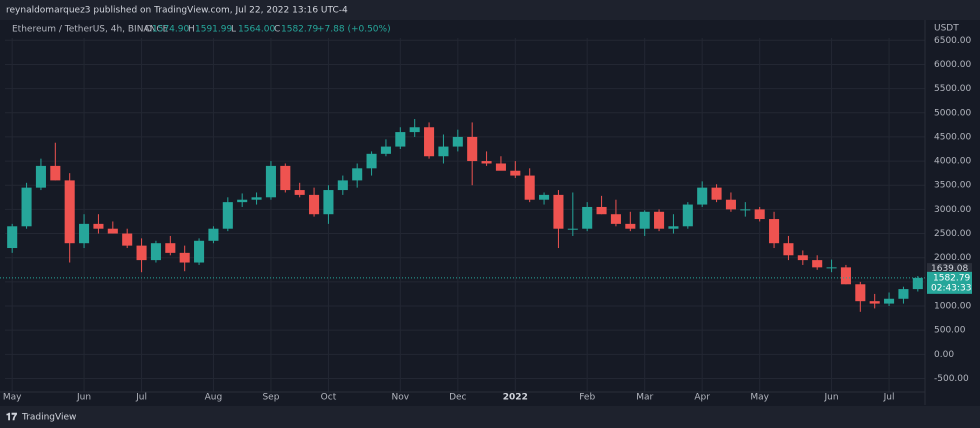 Image resolution: width=980 pixels, height=428 pixels. Describe the element at coordinates (329, 398) in the screenshot. I see `x-tick-label: Oct` at that location.